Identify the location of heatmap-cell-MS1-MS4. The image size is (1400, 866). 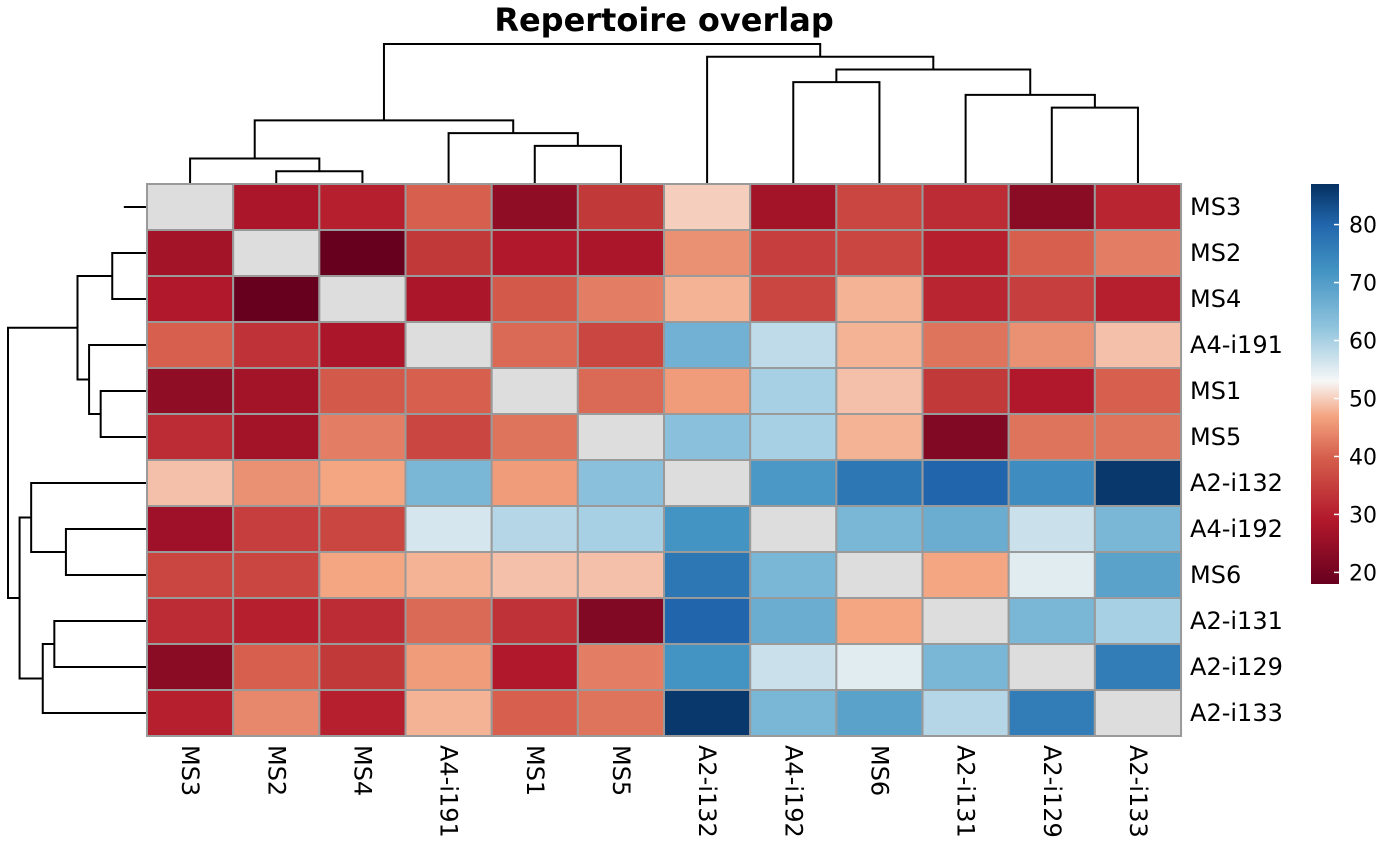
(362, 391).